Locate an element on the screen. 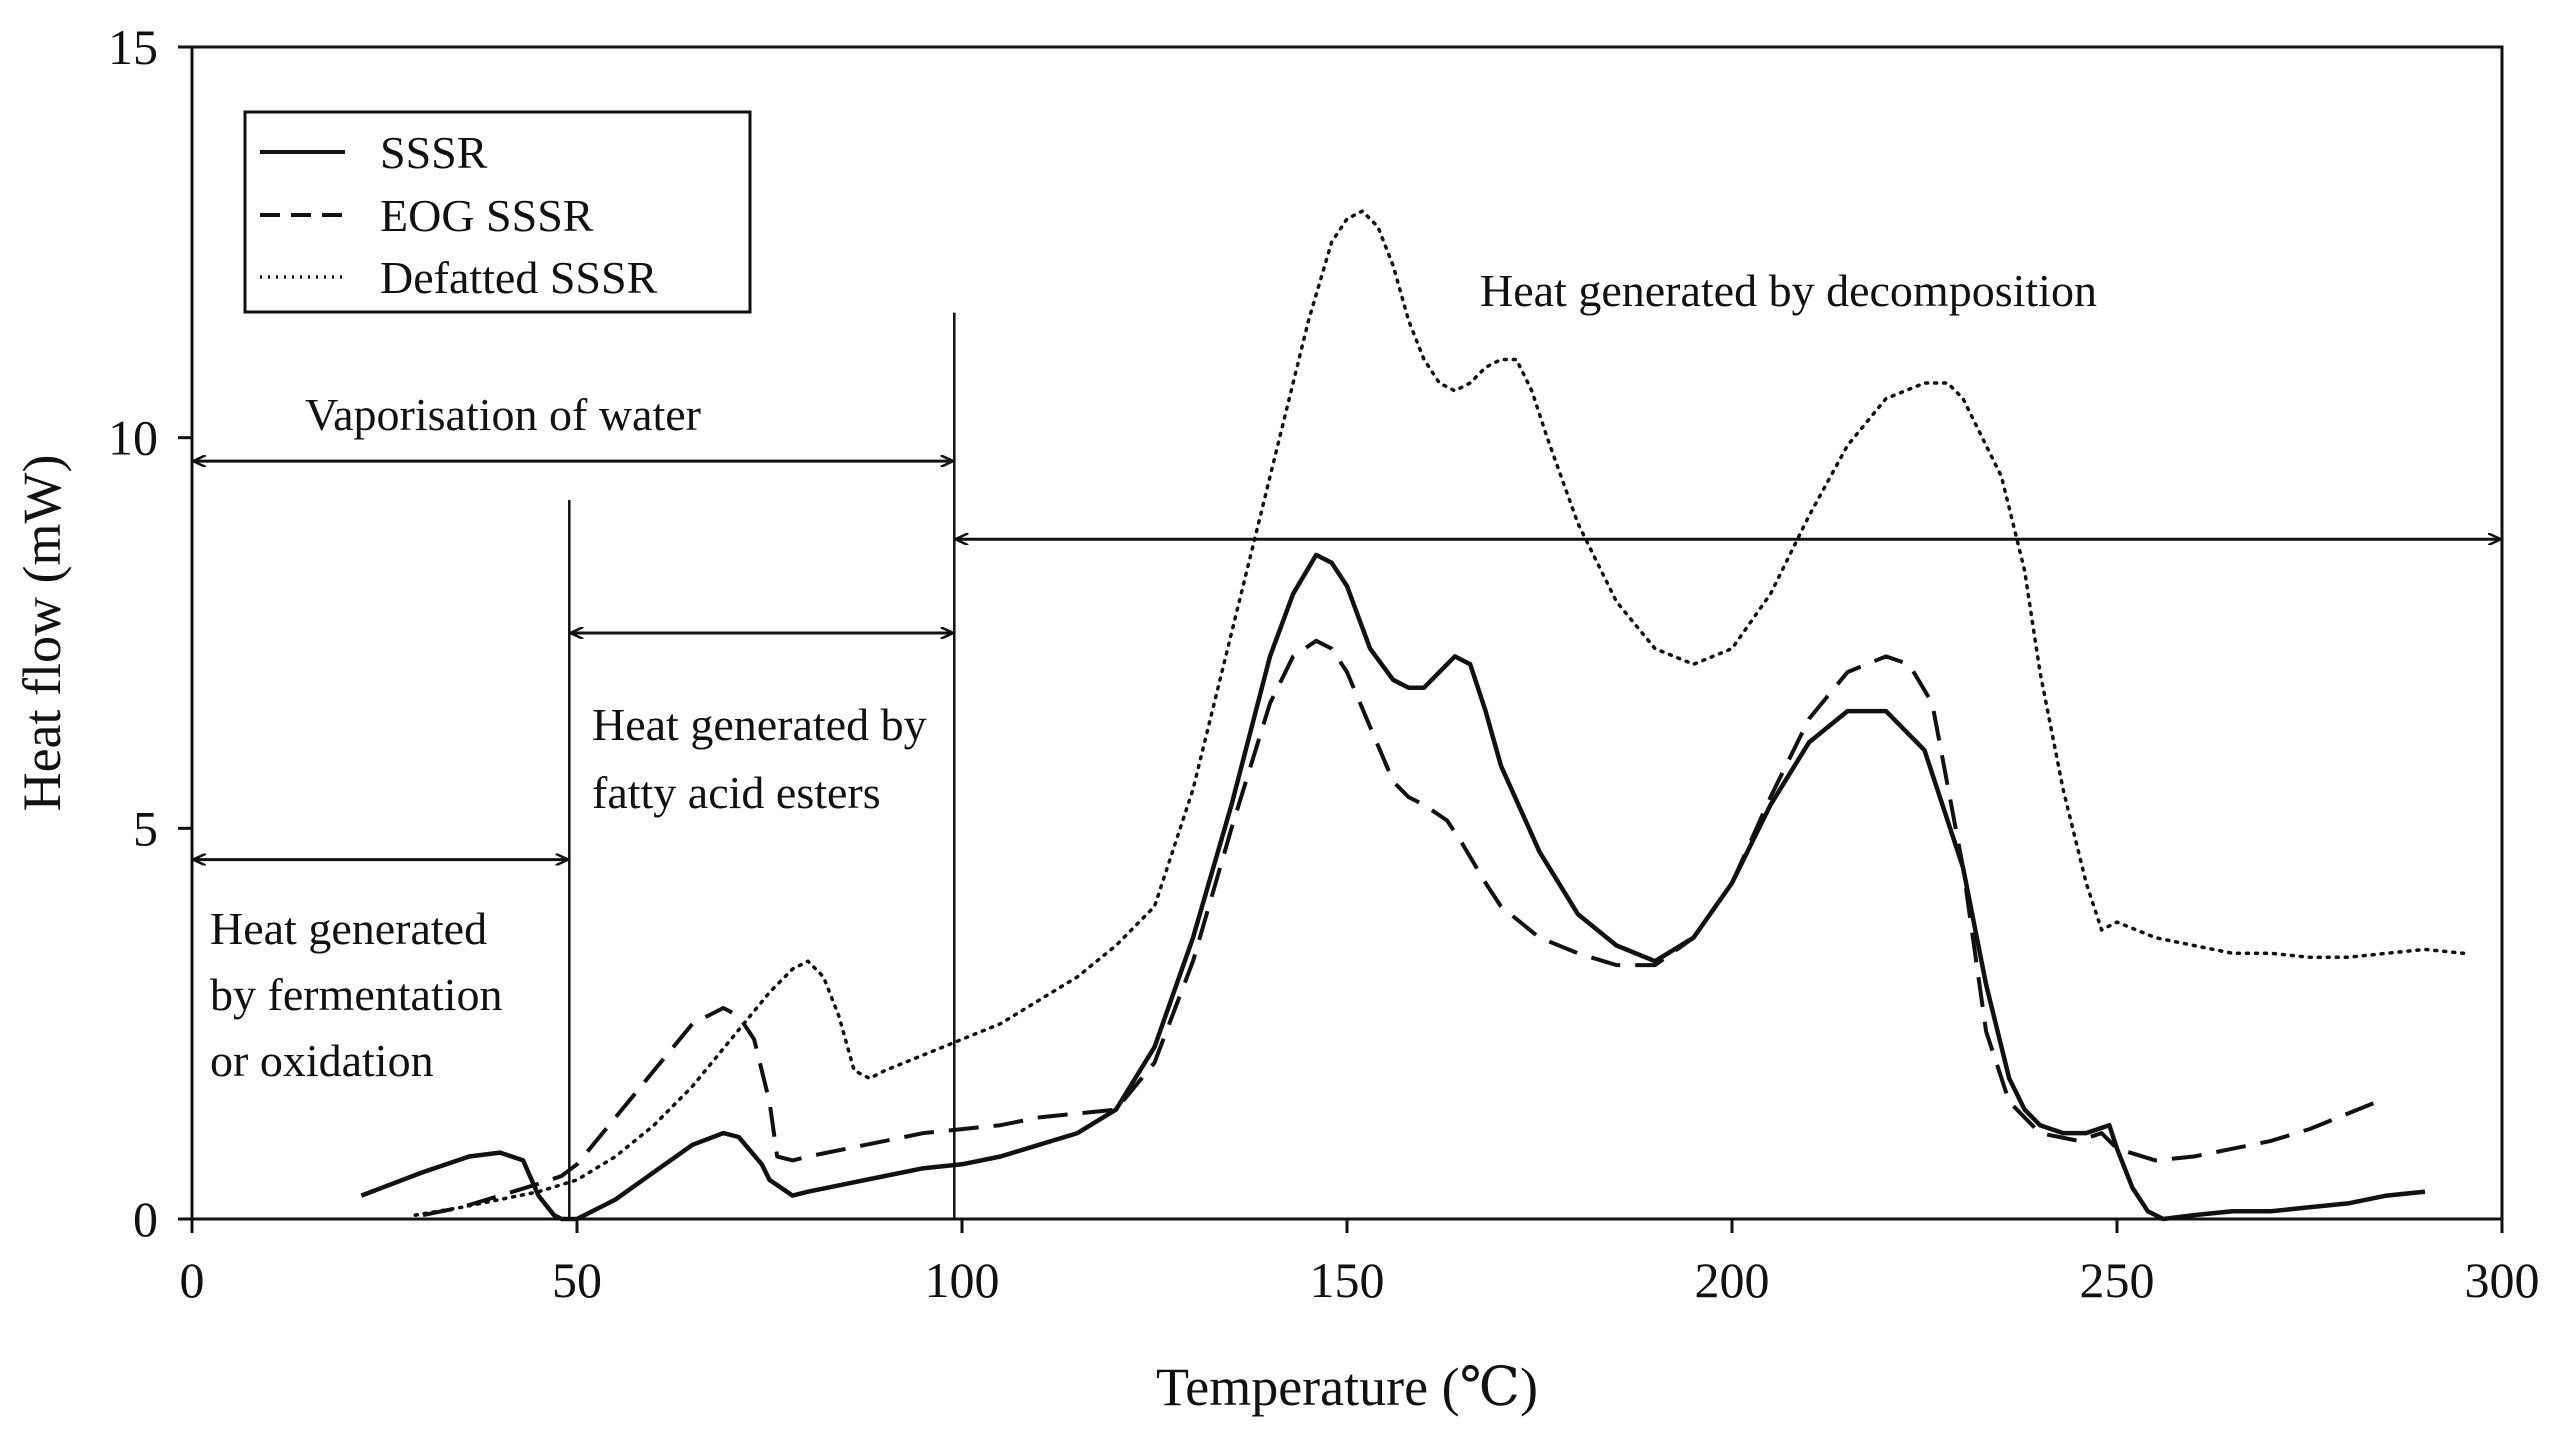 Image resolution: width=2556 pixels, height=1443 pixels. x-axis-title: Temperature (℃) is located at coordinates (1347, 1387).